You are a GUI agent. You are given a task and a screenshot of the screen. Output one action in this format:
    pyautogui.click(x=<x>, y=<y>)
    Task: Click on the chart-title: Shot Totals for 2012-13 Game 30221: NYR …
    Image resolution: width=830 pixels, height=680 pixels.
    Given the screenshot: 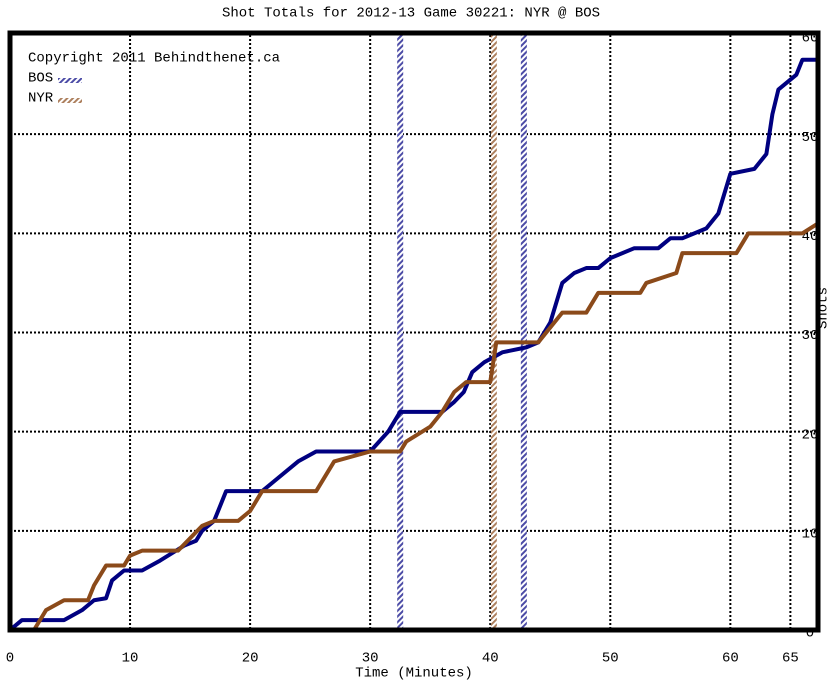 What is the action you would take?
    pyautogui.click(x=411, y=14)
    